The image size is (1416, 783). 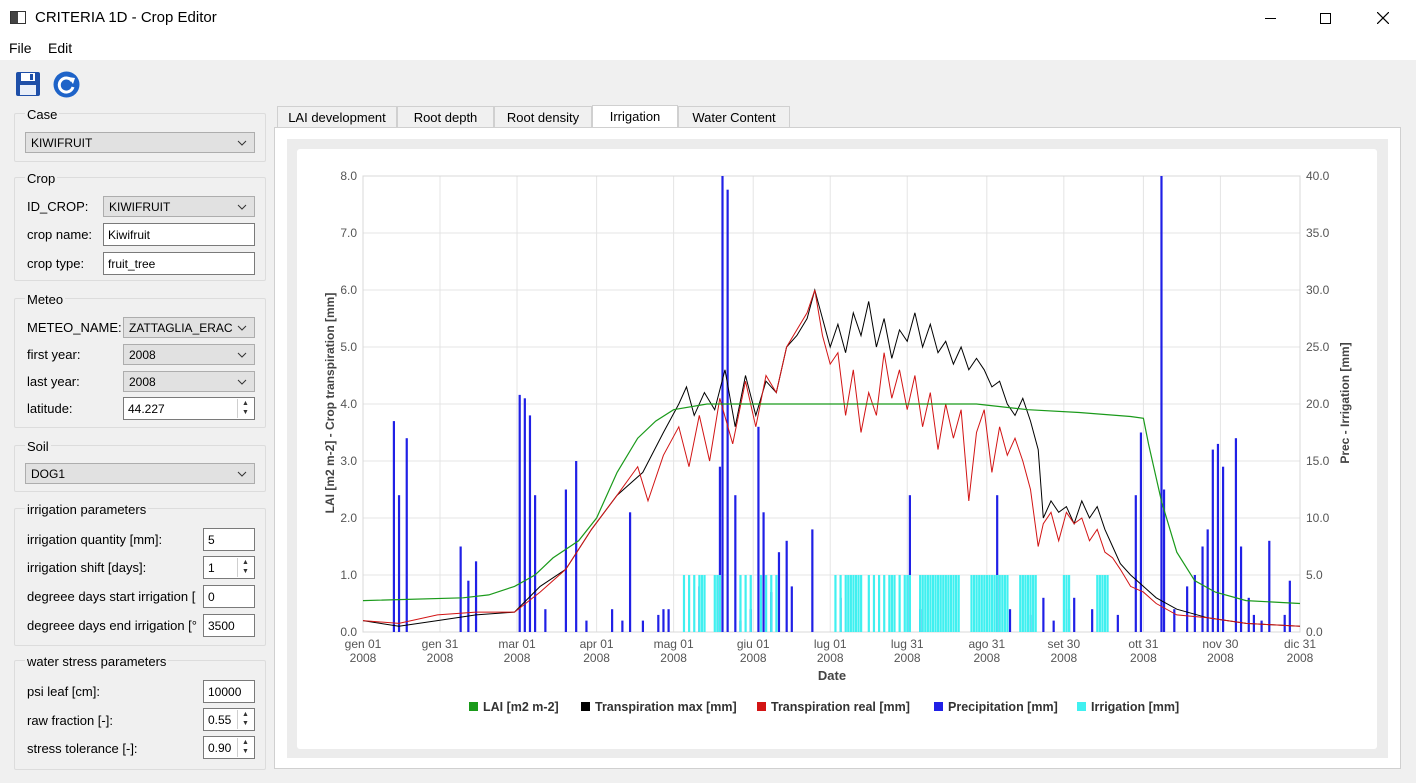 I want to click on case-select: KIWIFRUIT, so click(x=140, y=142).